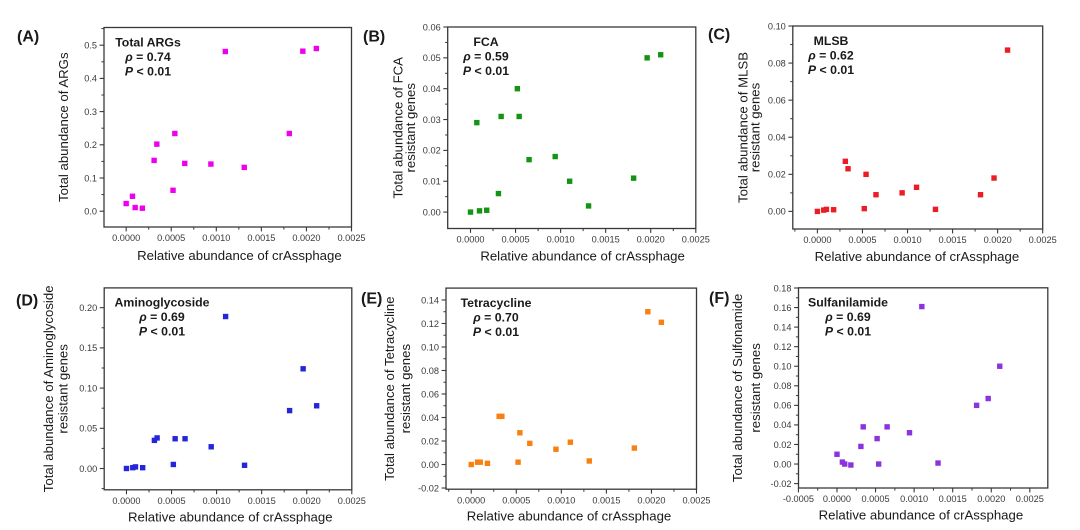  I want to click on panel-A-stat-line1: ρ = 0.74, so click(147, 57).